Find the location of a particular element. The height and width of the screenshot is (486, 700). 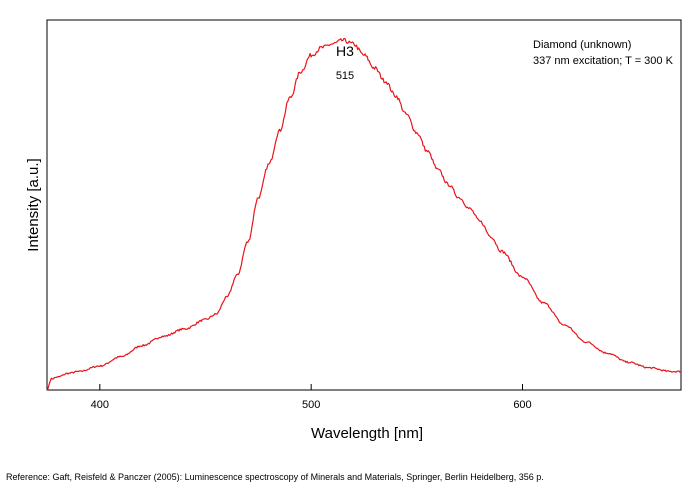

x-axis-tick-labels: 400 500 600 is located at coordinates (311, 405).